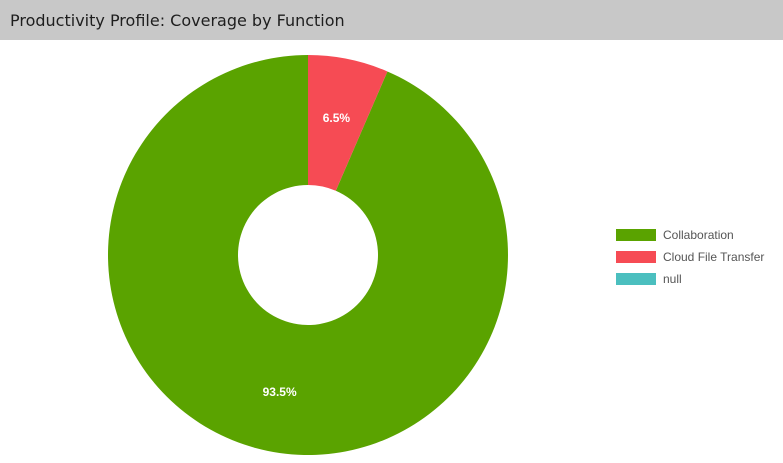 This screenshot has width=783, height=463. I want to click on slice-value-label: 93.5%, so click(280, 392).